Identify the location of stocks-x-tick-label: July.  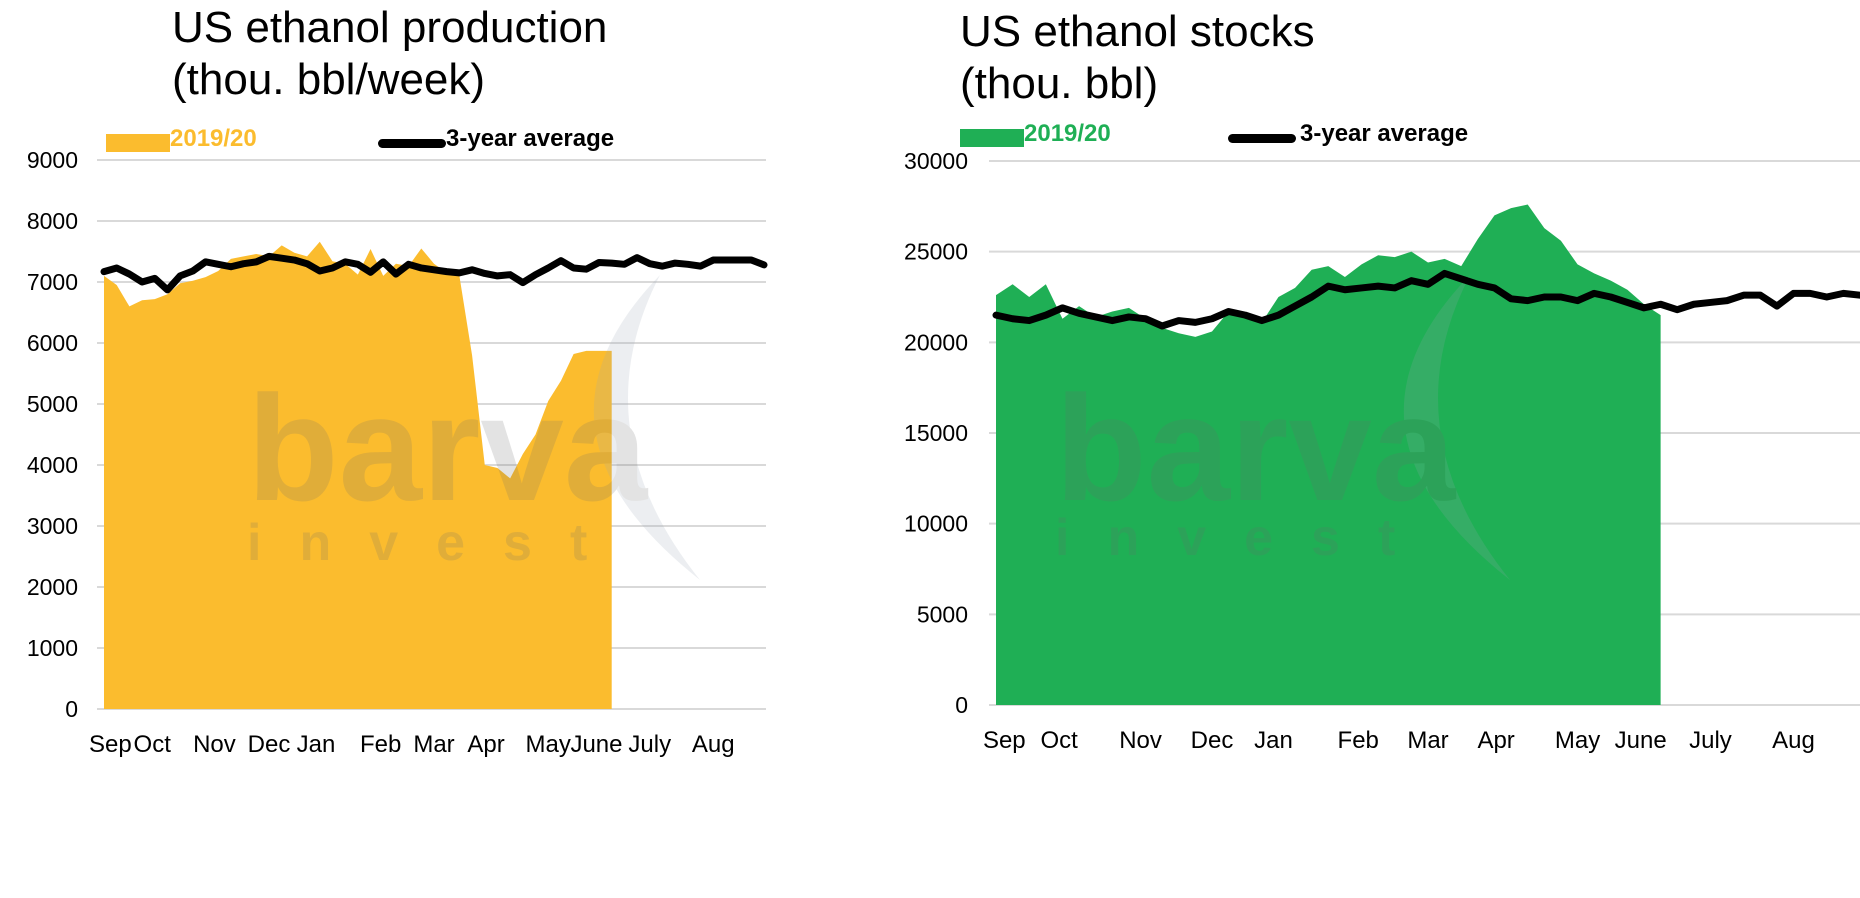
(1710, 740).